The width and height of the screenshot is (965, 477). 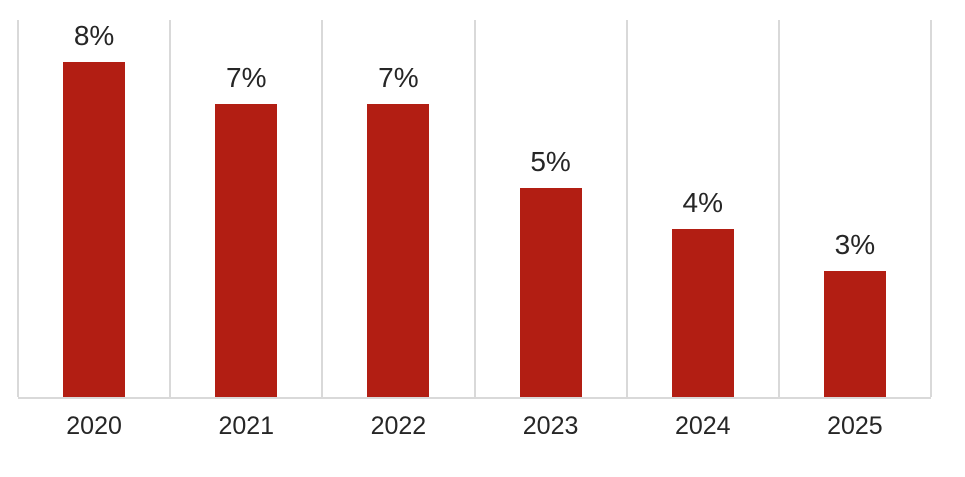 I want to click on bar-2022, so click(x=398, y=250).